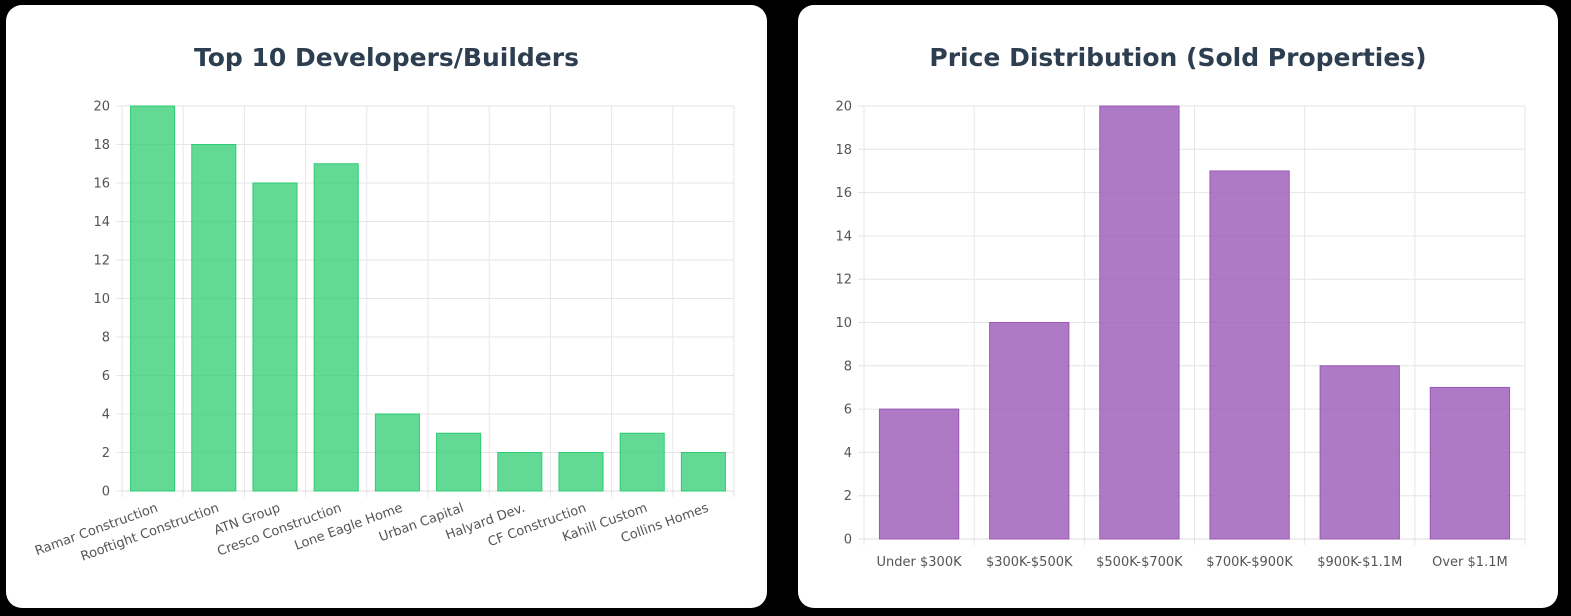 The width and height of the screenshot is (1571, 616). Describe the element at coordinates (1359, 562) in the screenshot. I see `x-tick-label: $900K-$1.1M` at that location.